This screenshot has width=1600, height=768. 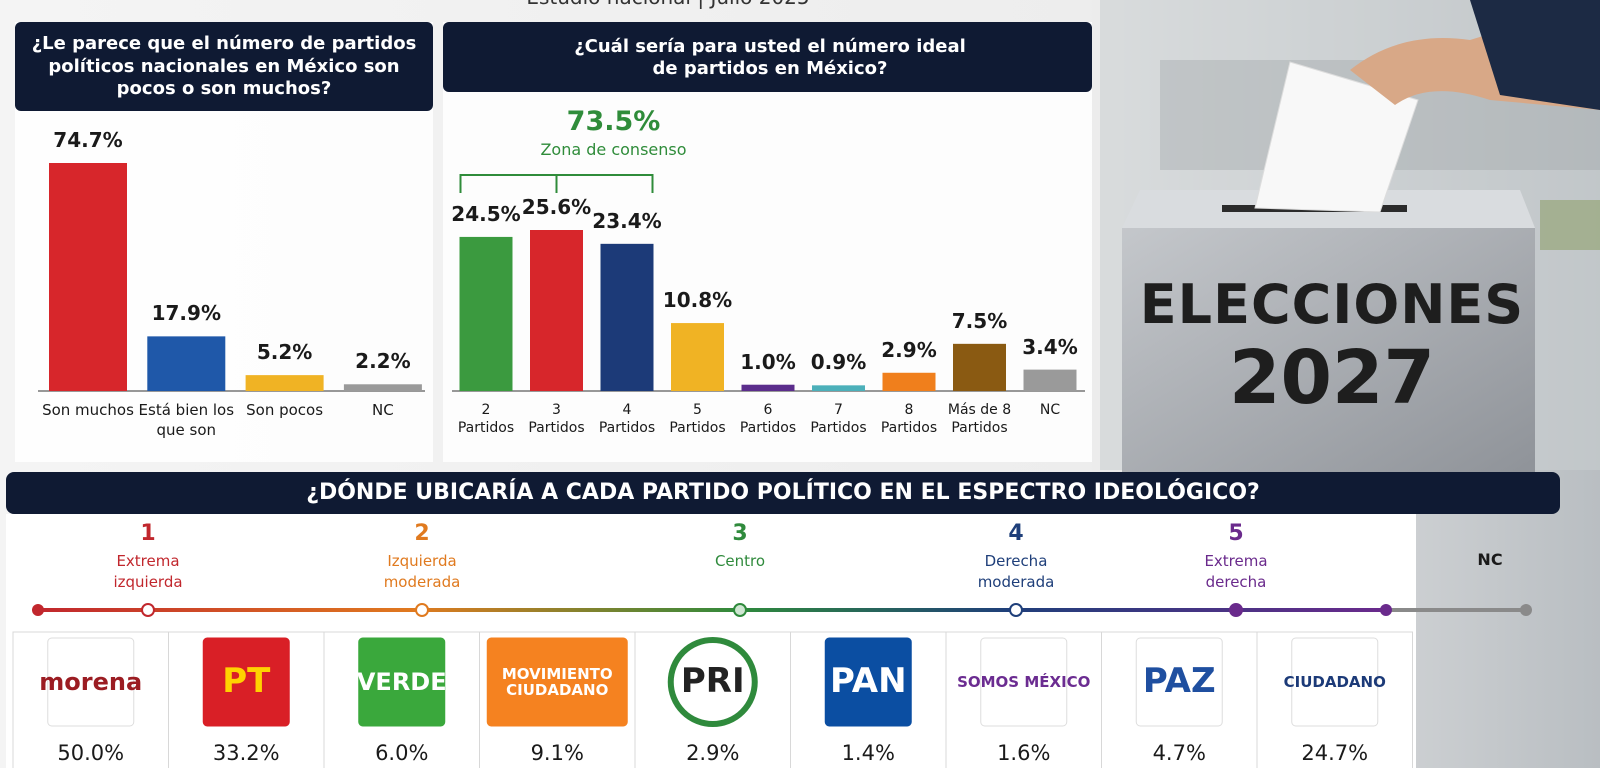 I want to click on category-label: 4 Partidos, so click(x=627, y=419).